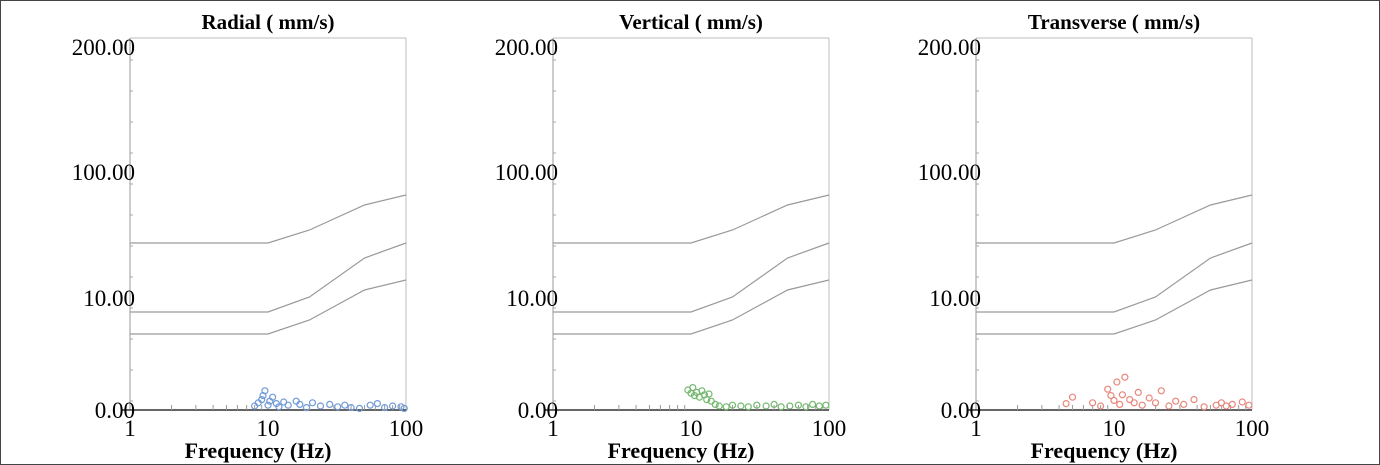  Describe the element at coordinates (1114, 22) in the screenshot. I see `chart-title: Transverse ( mm/s)` at that location.